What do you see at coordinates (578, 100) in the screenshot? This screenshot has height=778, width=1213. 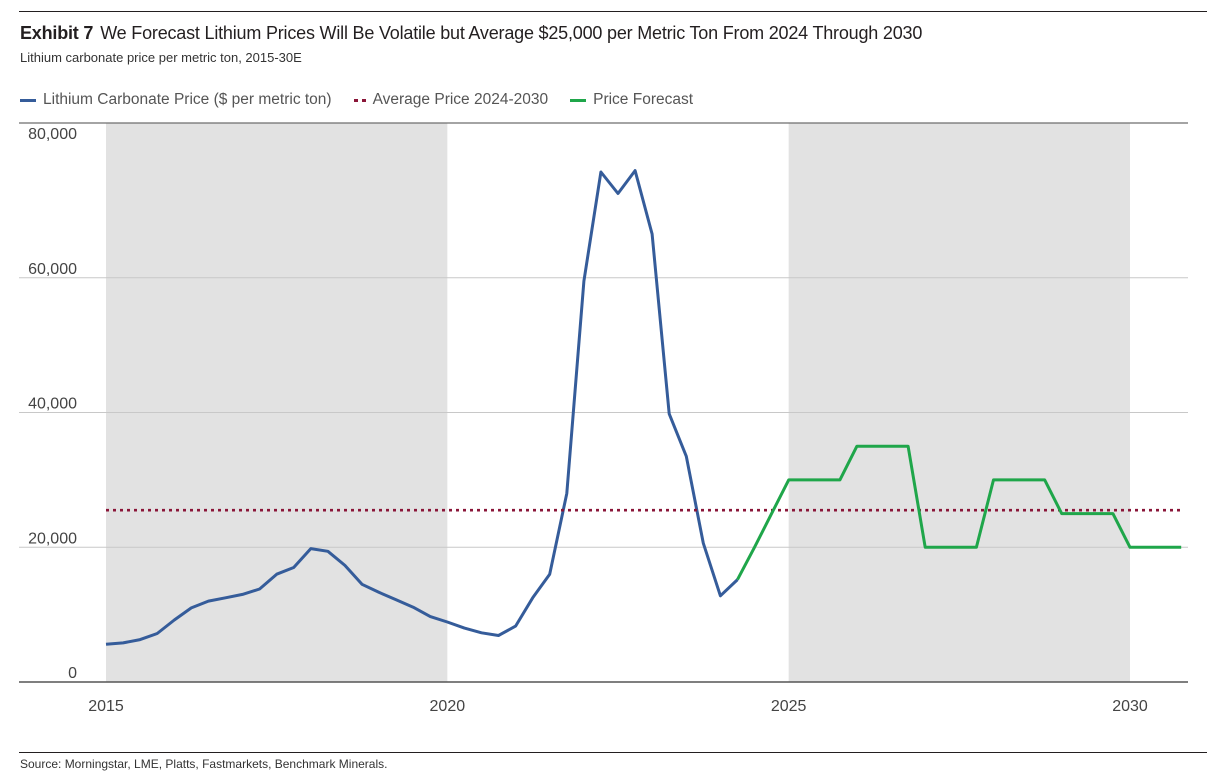 I see `legend-swatch-forecast` at bounding box center [578, 100].